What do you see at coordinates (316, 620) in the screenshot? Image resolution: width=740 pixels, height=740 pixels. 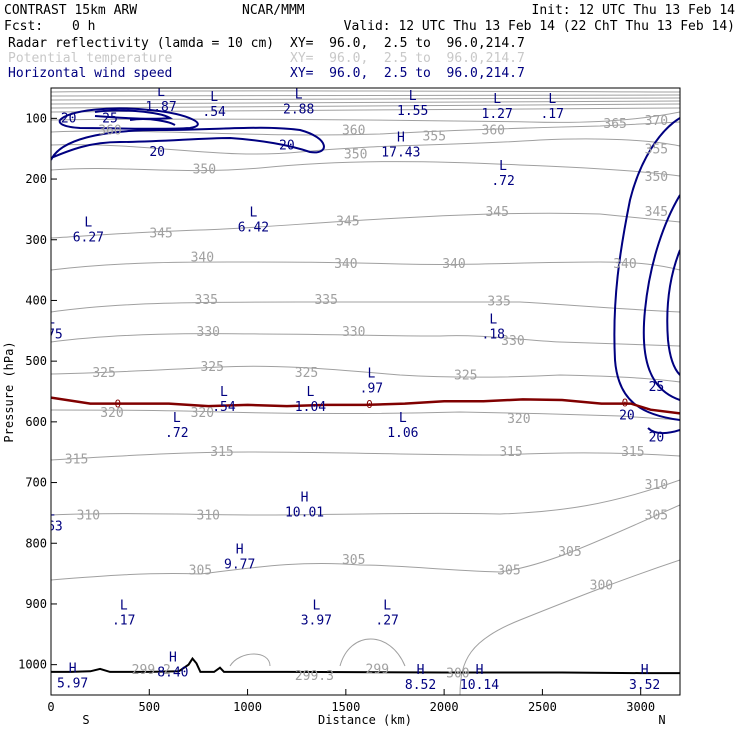 I see `extremum-value: 3.97` at bounding box center [316, 620].